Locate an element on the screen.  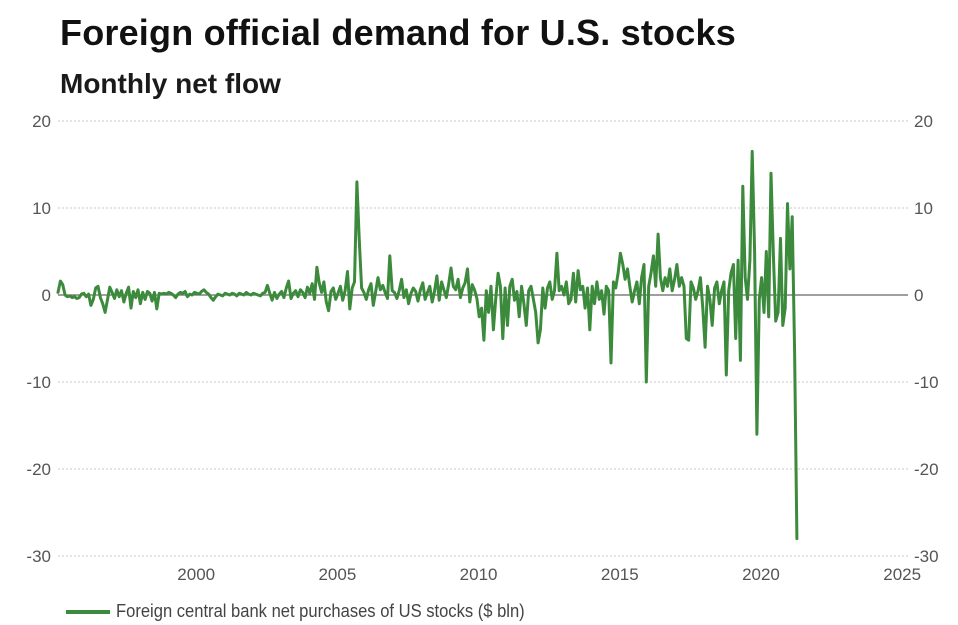
y-axis-left: 20 10 0 -10 -20 -30 is located at coordinates (38, 339).